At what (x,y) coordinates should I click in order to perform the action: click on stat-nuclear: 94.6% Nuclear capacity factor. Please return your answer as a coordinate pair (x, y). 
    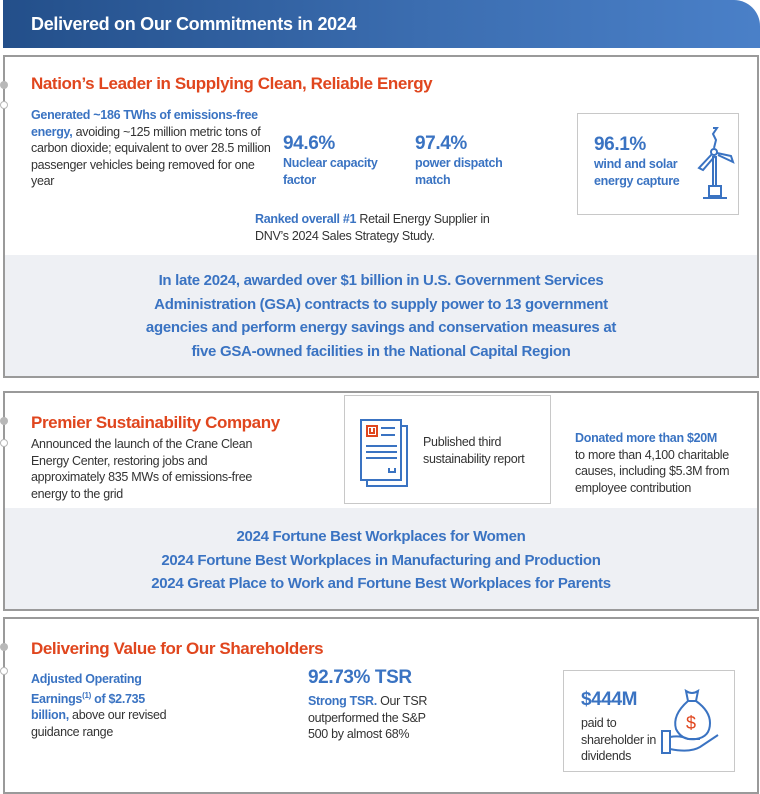
    Looking at the image, I should click on (343, 161).